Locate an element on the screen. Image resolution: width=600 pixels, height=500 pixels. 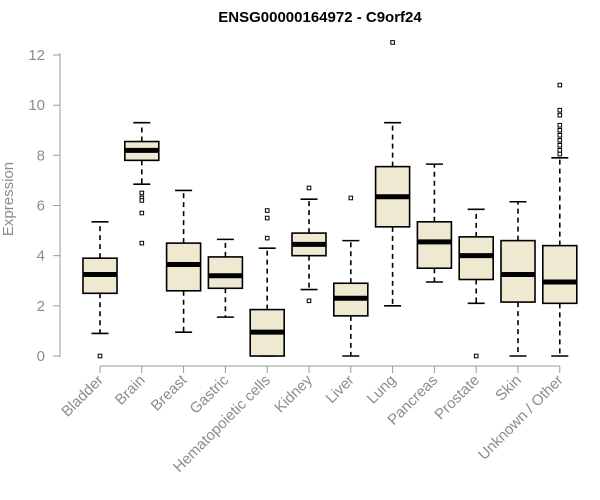
box-unknown-other is located at coordinates (559, 219).